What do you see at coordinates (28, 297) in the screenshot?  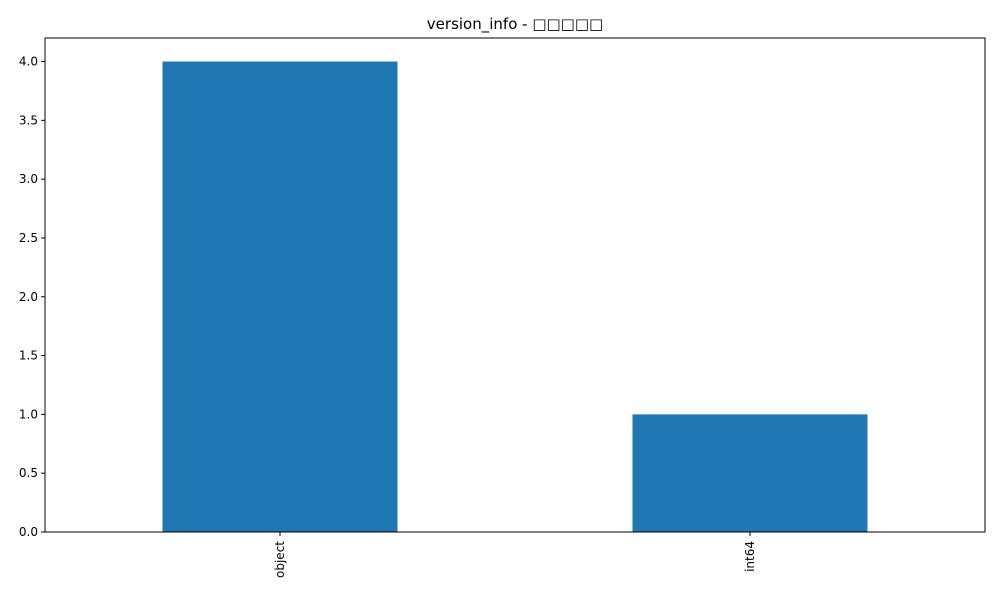 I see `y-tick-label: 2.0` at bounding box center [28, 297].